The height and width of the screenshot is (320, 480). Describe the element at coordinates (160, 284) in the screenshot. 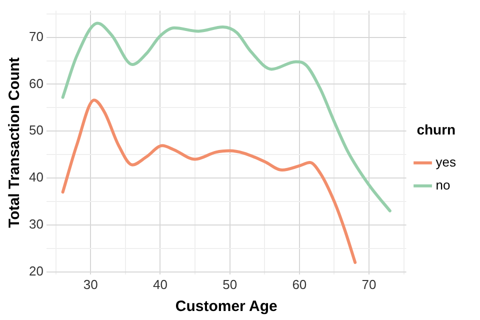

I see `x-tick-label: 40` at that location.